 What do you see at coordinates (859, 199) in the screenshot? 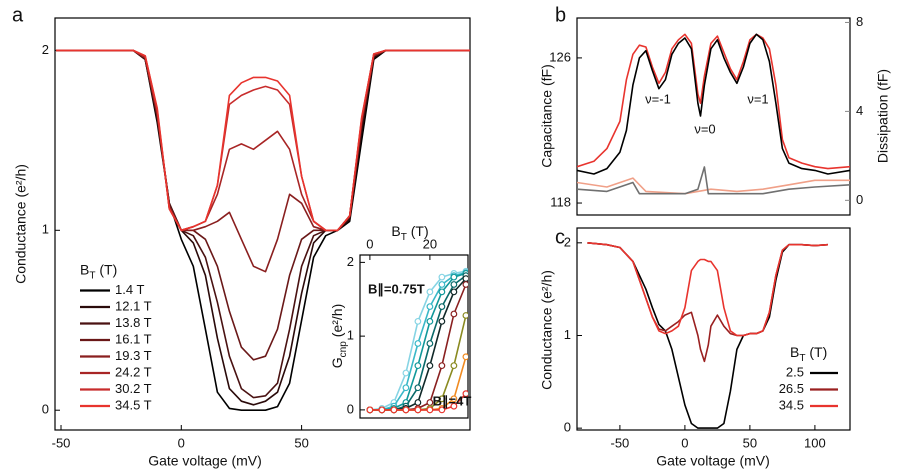
I see `y2-tick-label: 0` at bounding box center [859, 199].